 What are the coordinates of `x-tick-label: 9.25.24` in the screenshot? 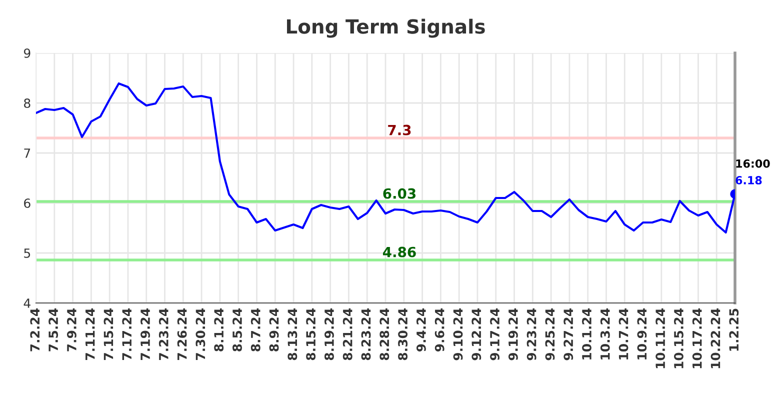 It's located at (550, 334).